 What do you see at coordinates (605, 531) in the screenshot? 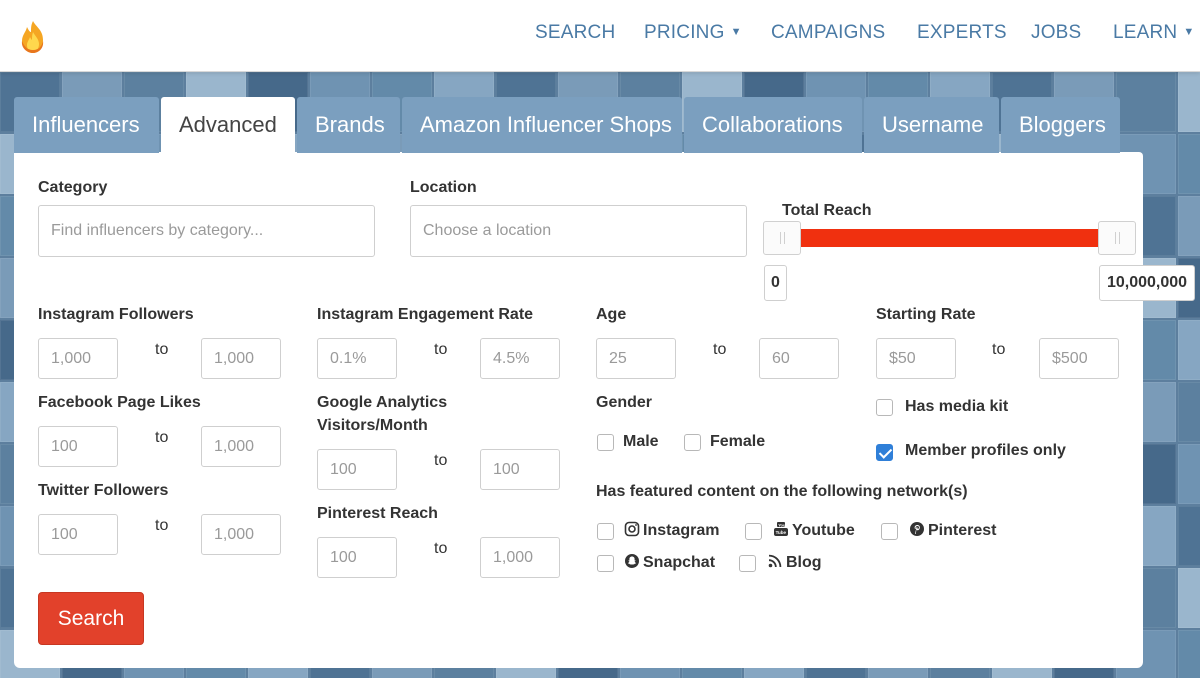
I see `instagram-network-checkbox` at bounding box center [605, 531].